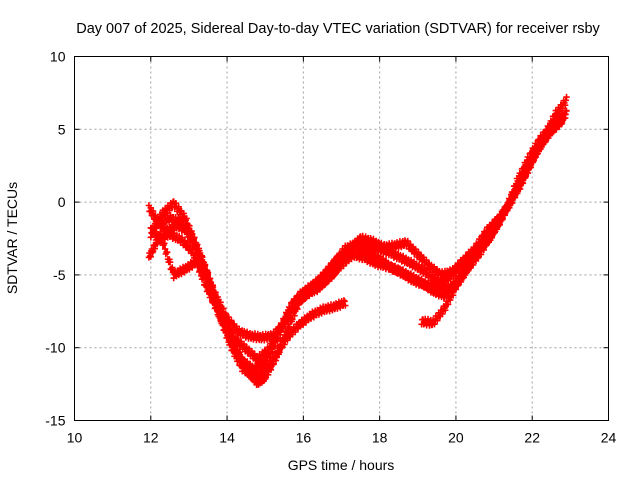 This screenshot has width=640, height=480. I want to click on y-tick-label: 5, so click(62, 129).